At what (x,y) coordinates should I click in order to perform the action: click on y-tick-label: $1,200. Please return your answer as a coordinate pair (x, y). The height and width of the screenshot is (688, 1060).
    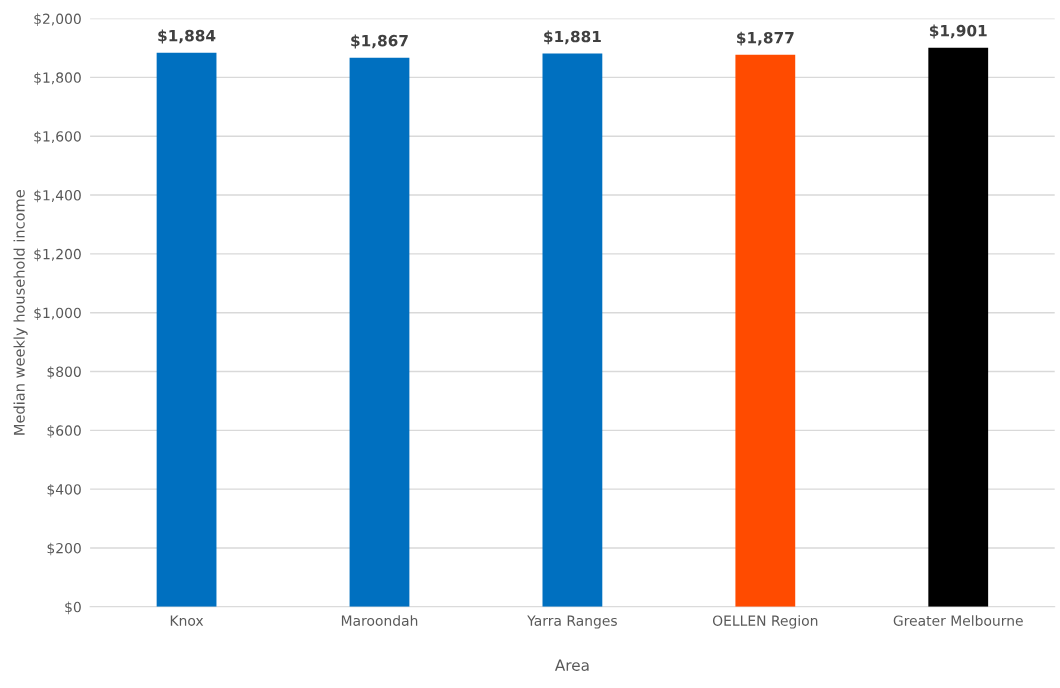
    Looking at the image, I should click on (57, 255).